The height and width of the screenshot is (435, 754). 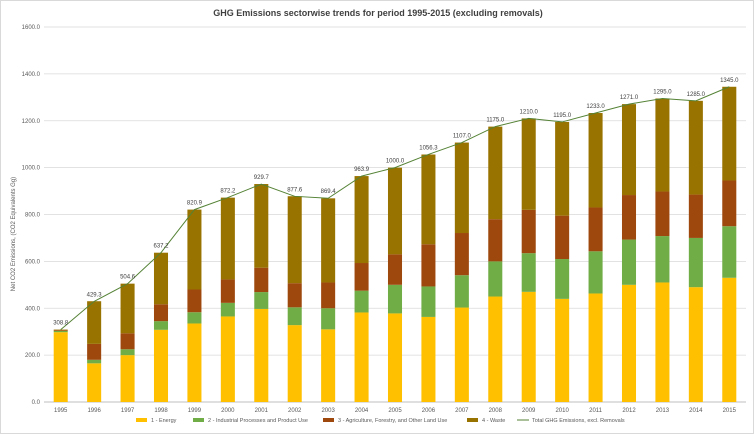 What do you see at coordinates (362, 170) in the screenshot?
I see `total-data-label: 963.9` at bounding box center [362, 170].